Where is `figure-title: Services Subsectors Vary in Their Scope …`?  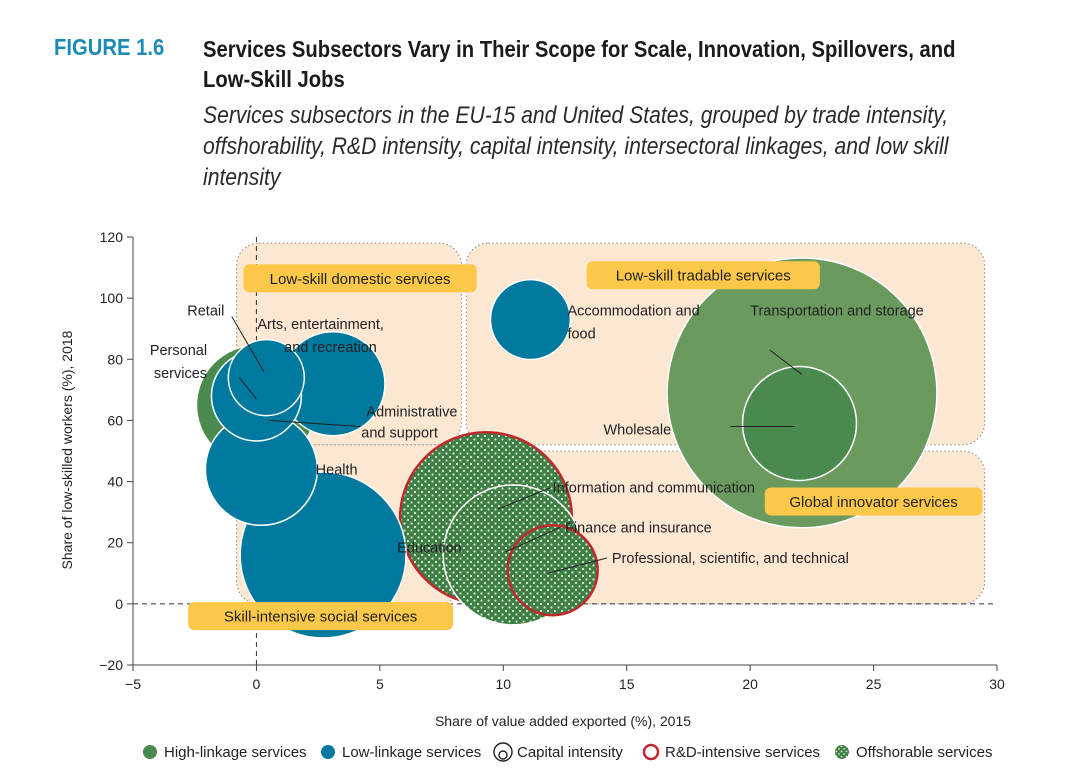
figure-title: Services Subsectors Vary in Their Scope … is located at coordinates (579, 64).